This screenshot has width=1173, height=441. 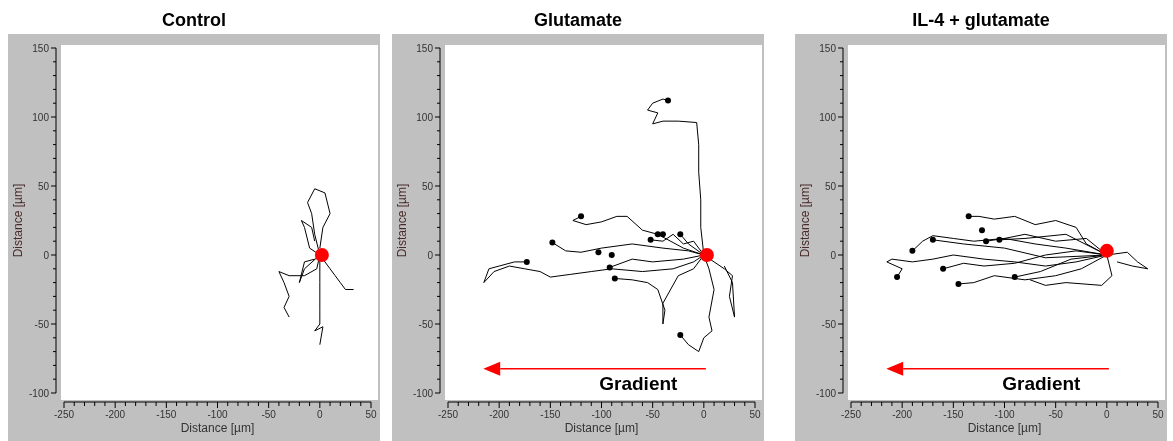 I want to click on chart-title: Control, so click(x=194, y=20).